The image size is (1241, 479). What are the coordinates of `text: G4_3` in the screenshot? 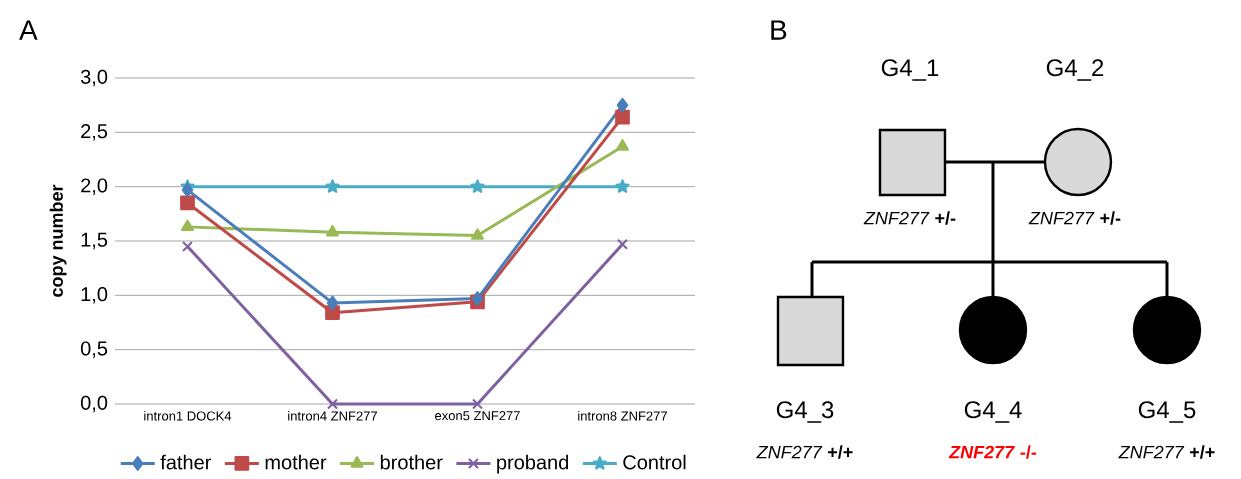 It's located at (805, 412).